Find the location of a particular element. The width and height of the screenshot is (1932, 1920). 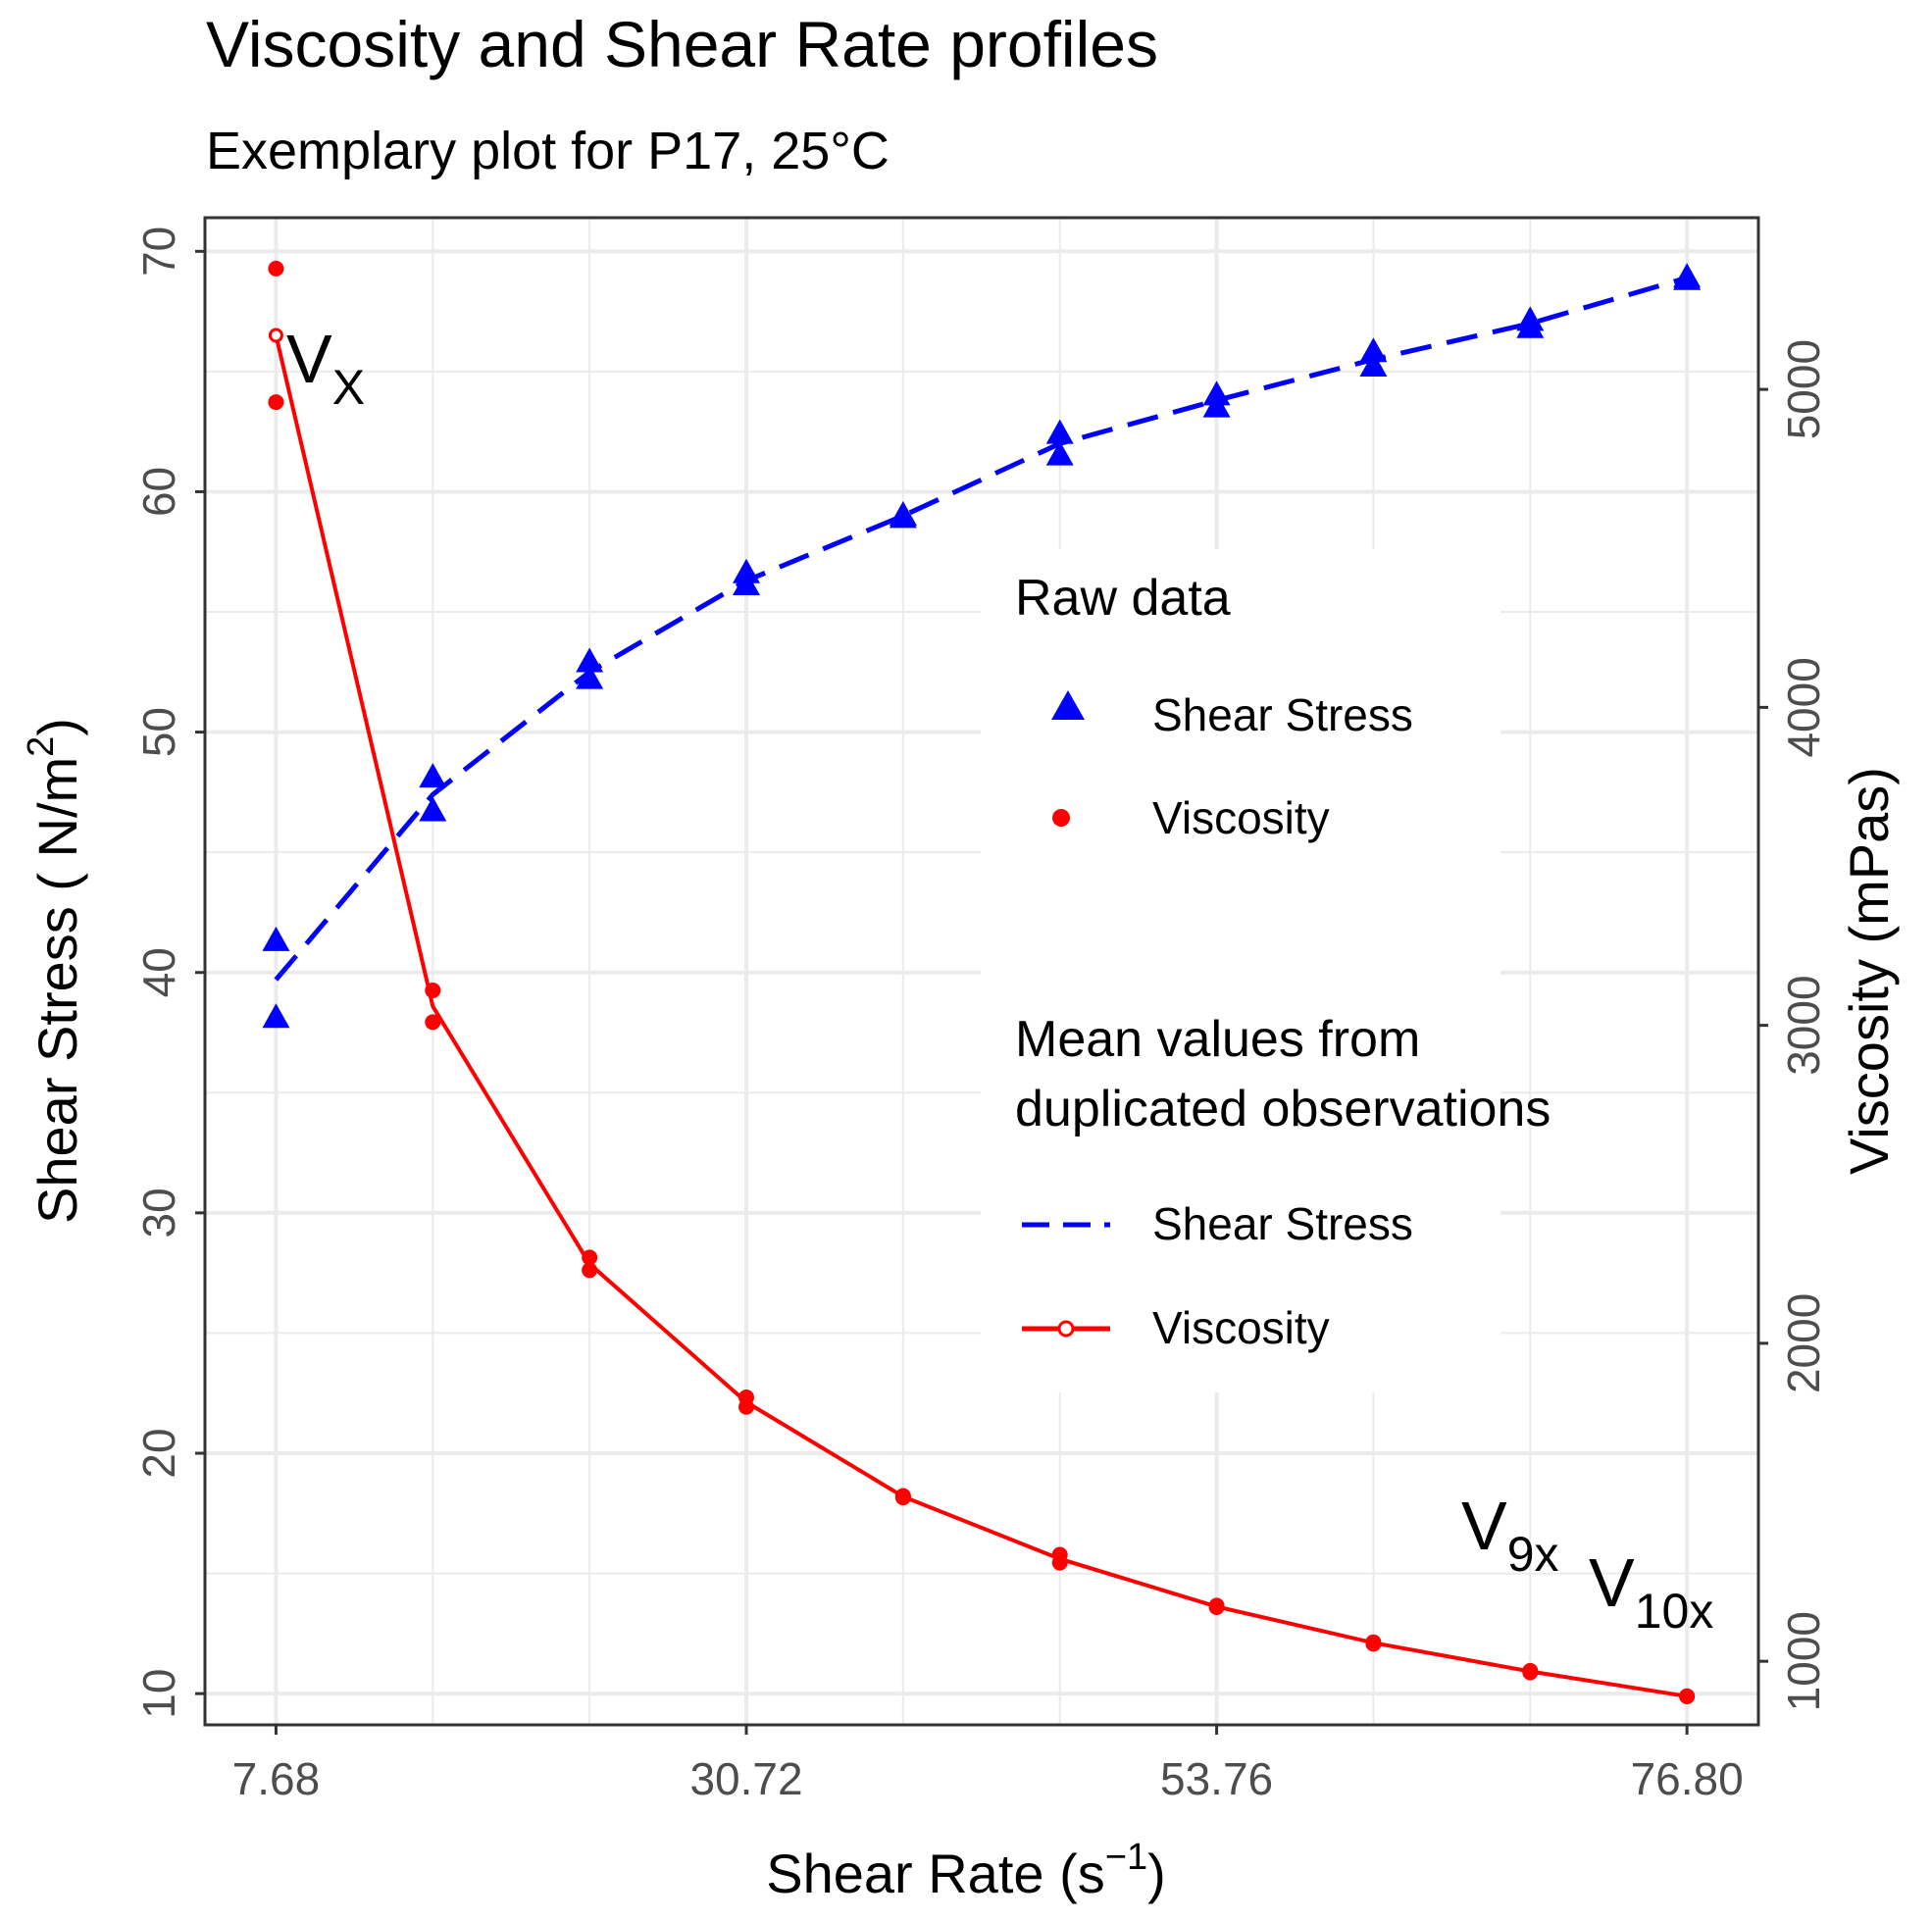

chart-subtitle: Exemplary plot for P17, 25°C is located at coordinates (548, 151).